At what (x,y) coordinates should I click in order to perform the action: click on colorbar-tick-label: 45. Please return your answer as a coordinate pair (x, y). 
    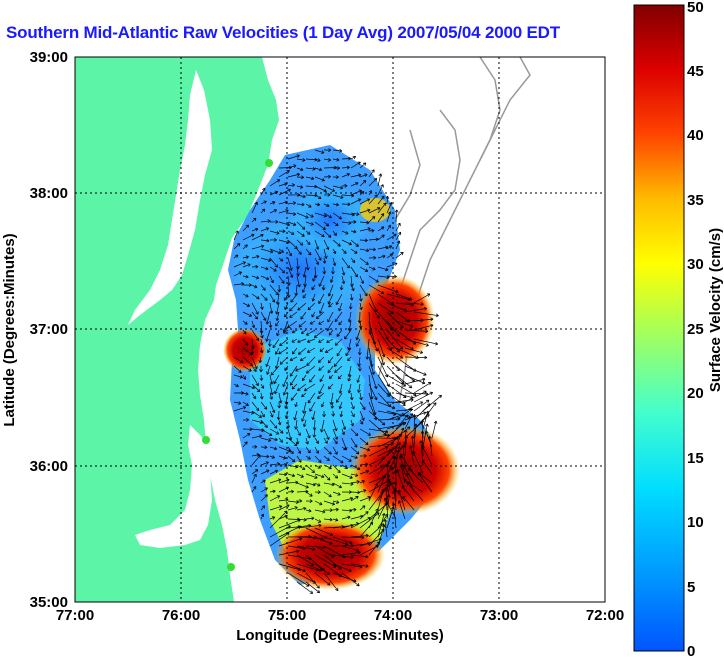
    Looking at the image, I should click on (695, 71).